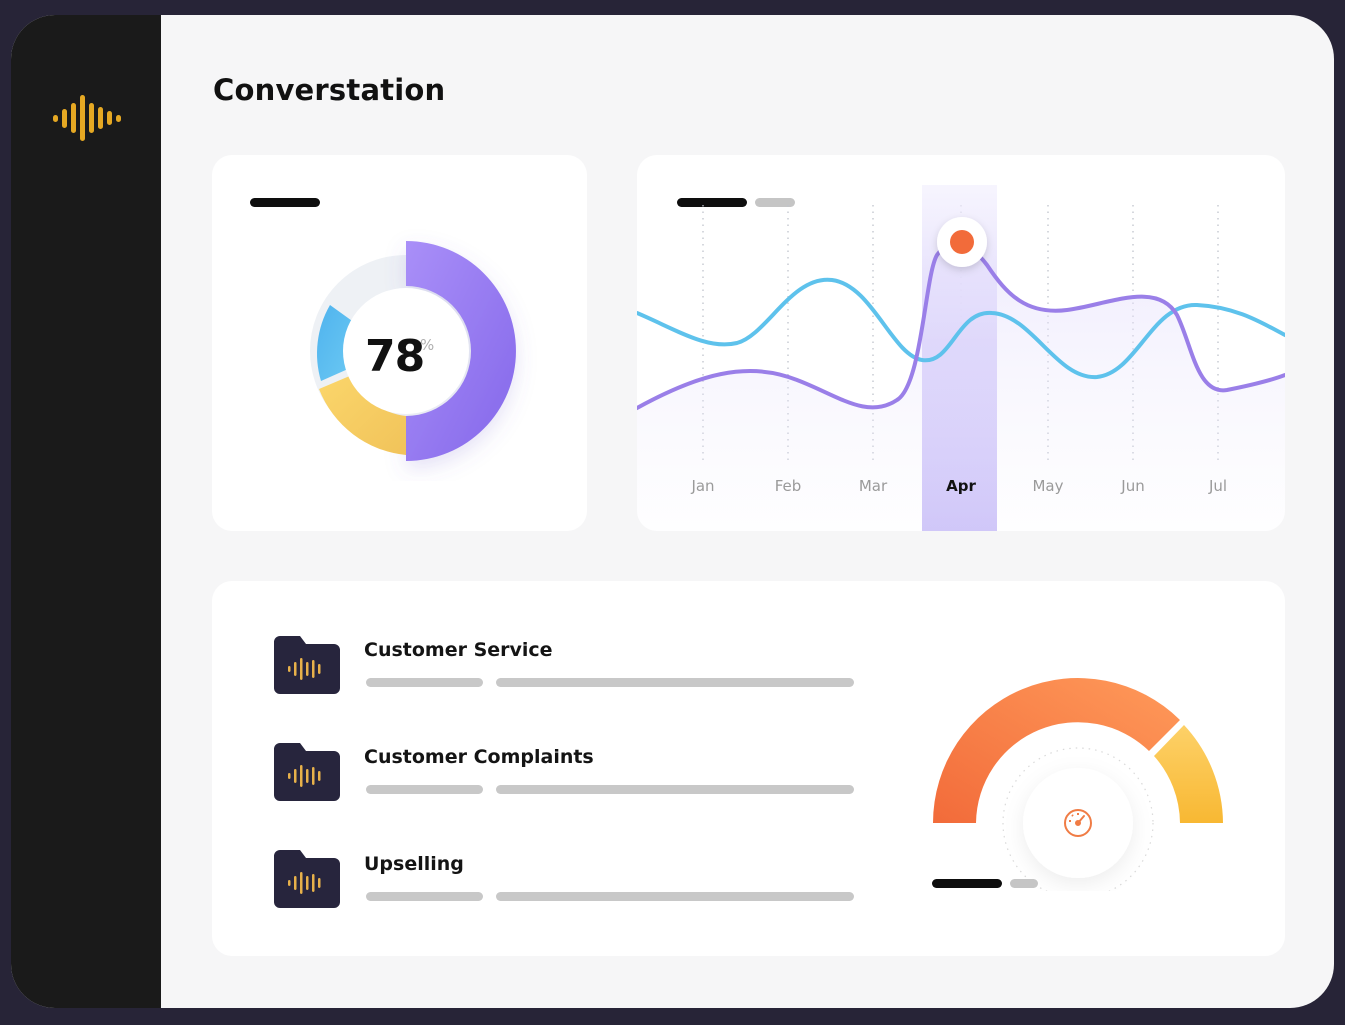 The width and height of the screenshot is (1345, 1025). Describe the element at coordinates (461, 351) in the screenshot. I see `donut-segment-purple` at that location.